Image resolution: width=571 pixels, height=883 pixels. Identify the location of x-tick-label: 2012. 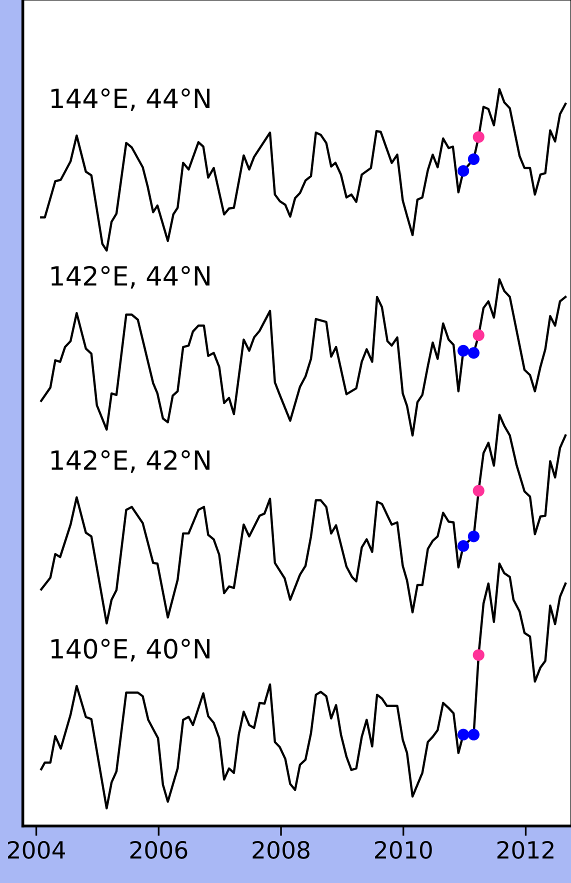
(525, 849).